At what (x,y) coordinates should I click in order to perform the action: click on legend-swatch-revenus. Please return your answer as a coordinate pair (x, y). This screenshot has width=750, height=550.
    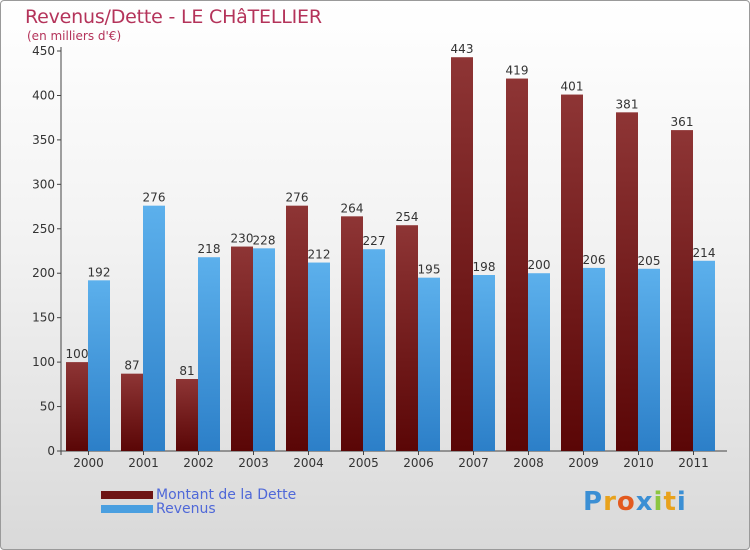
    Looking at the image, I should click on (127, 509).